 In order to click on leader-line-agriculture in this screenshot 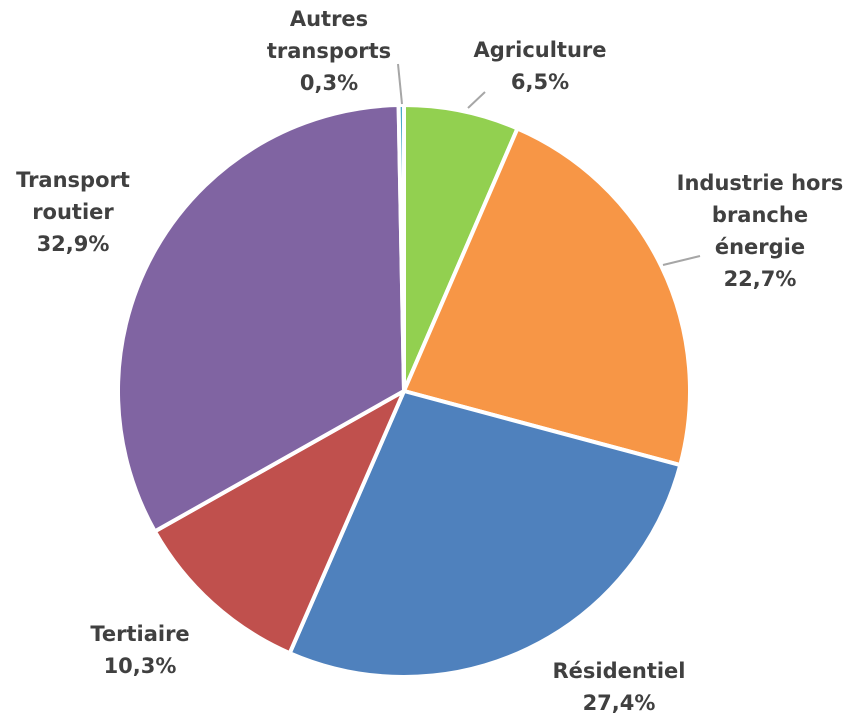, I will do `click(476, 100)`.